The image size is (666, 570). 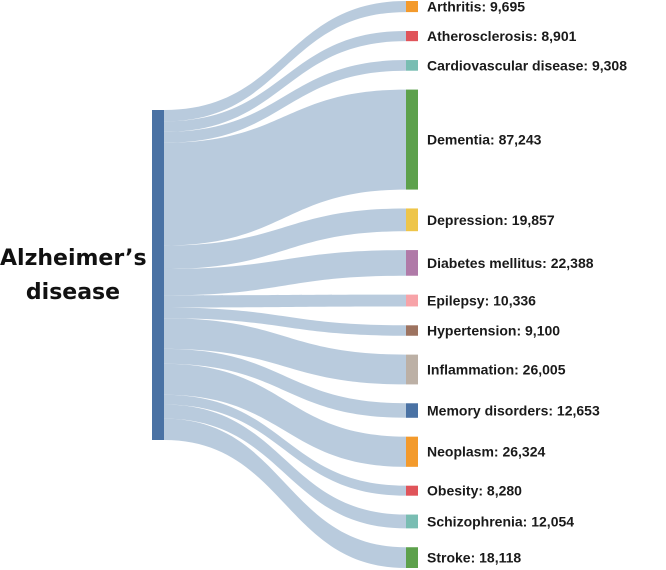 I want to click on link-dementia, so click(x=285, y=167).